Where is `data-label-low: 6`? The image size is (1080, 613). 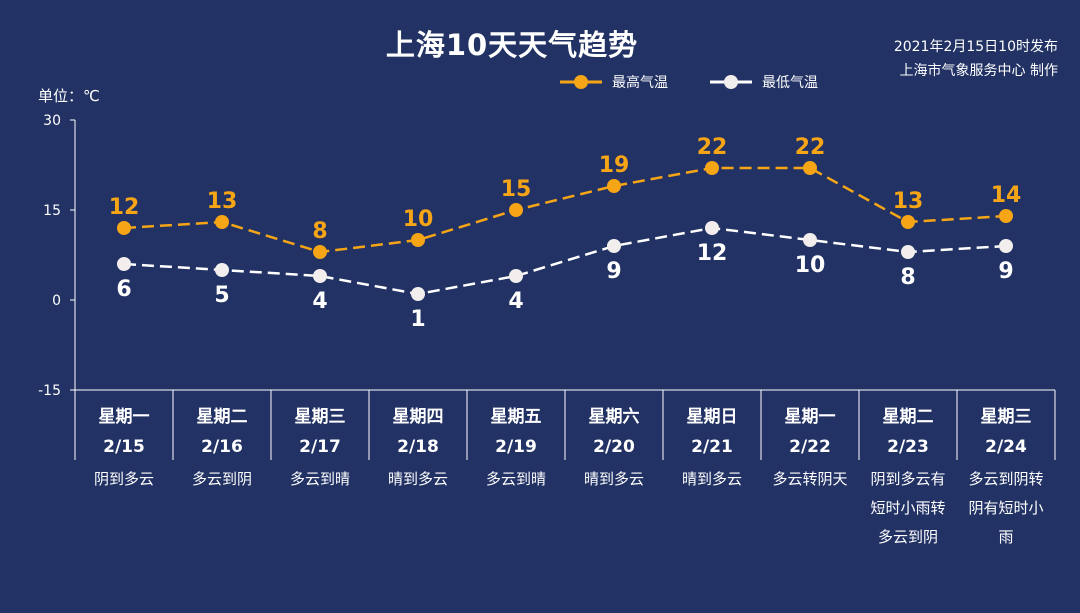
data-label-low: 6 is located at coordinates (123, 289).